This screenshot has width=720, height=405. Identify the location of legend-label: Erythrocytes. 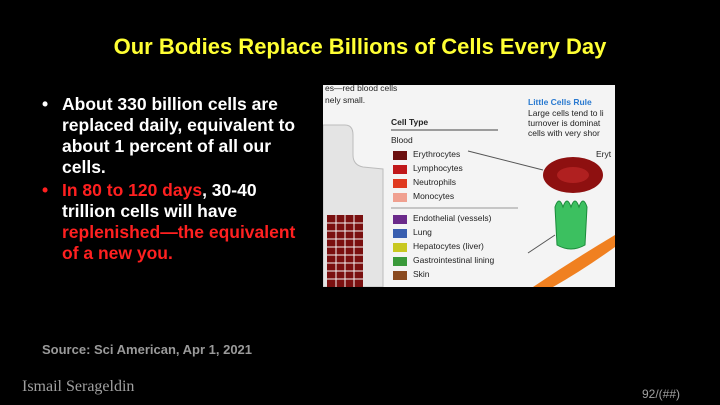
(436, 154).